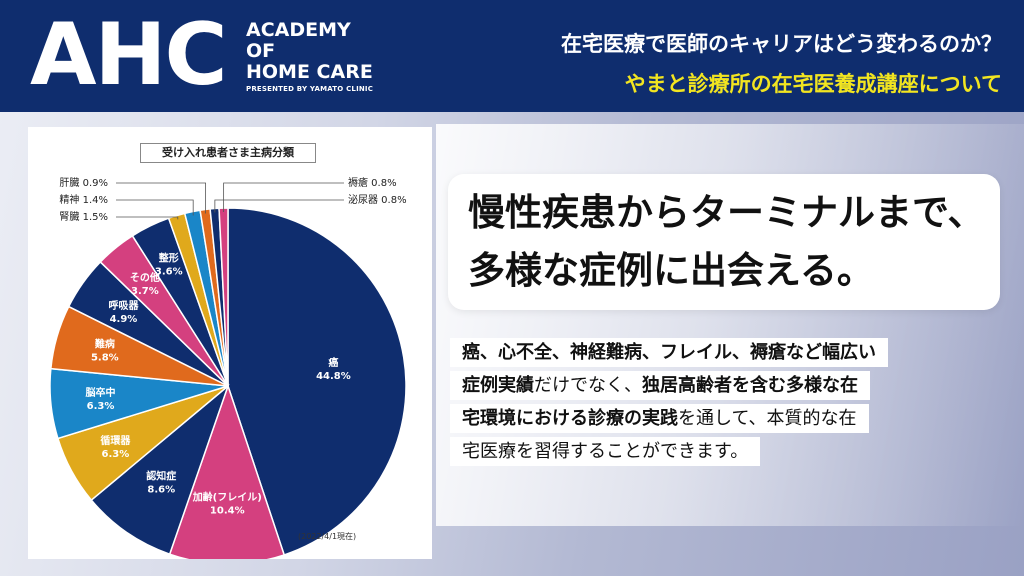  I want to click on slice-label: 癌, so click(333, 362).